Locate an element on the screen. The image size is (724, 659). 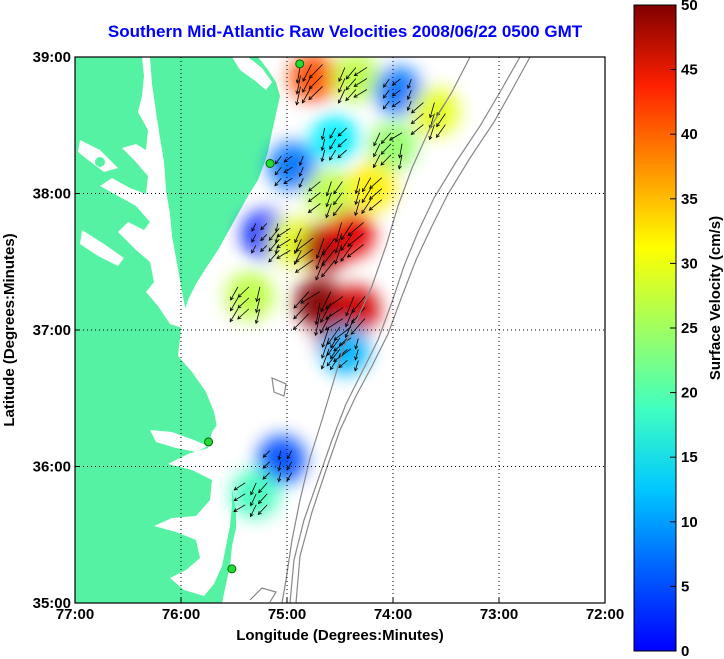
x-tick-label: 72:00 is located at coordinates (605, 614).